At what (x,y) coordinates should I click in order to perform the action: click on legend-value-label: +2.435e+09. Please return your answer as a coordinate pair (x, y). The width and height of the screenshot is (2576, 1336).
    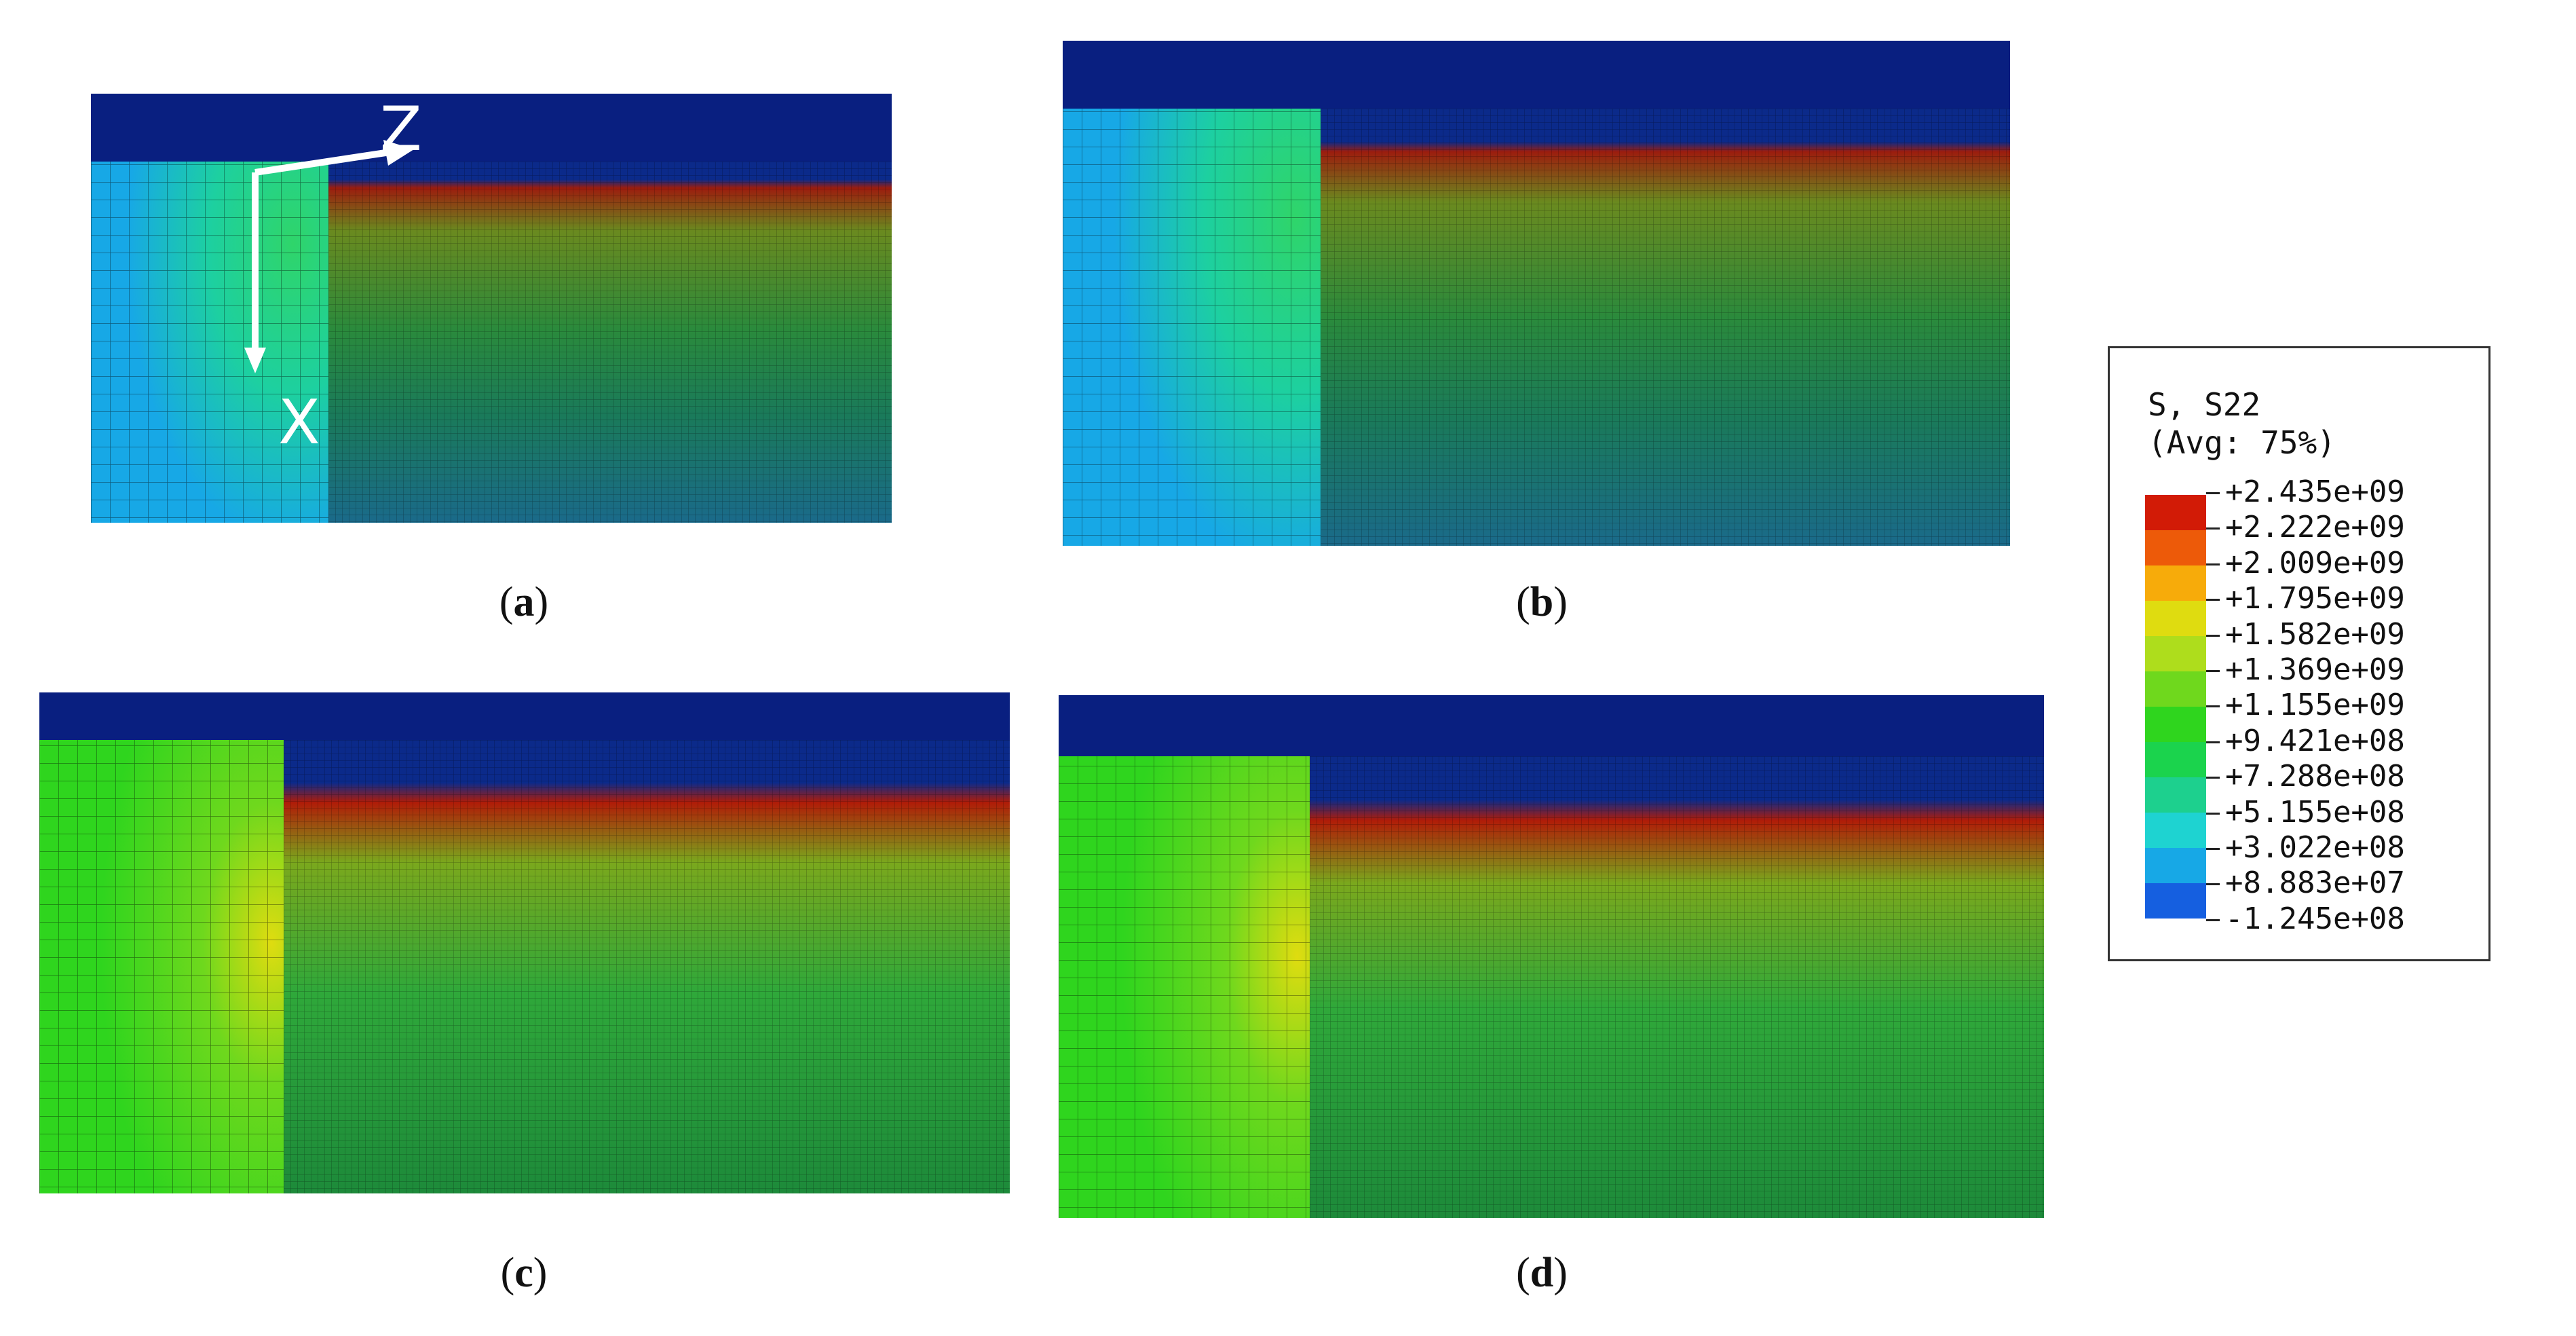
    Looking at the image, I should click on (2305, 492).